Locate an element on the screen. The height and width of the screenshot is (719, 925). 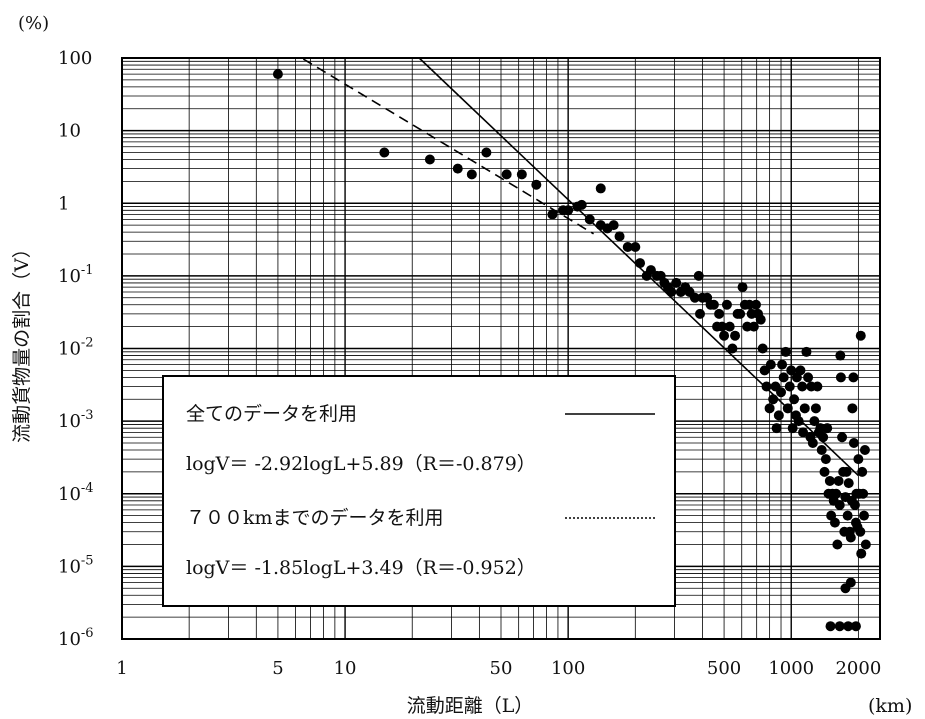
x-tick-label: 1 is located at coordinates (121, 668).